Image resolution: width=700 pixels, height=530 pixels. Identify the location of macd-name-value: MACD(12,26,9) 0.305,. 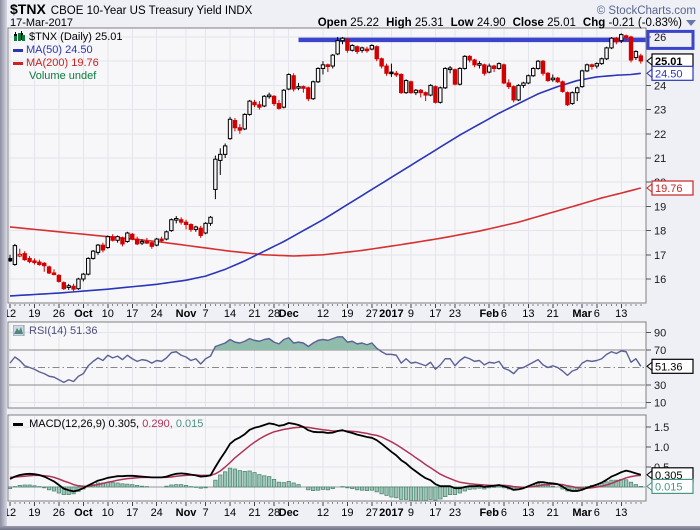
(84, 424).